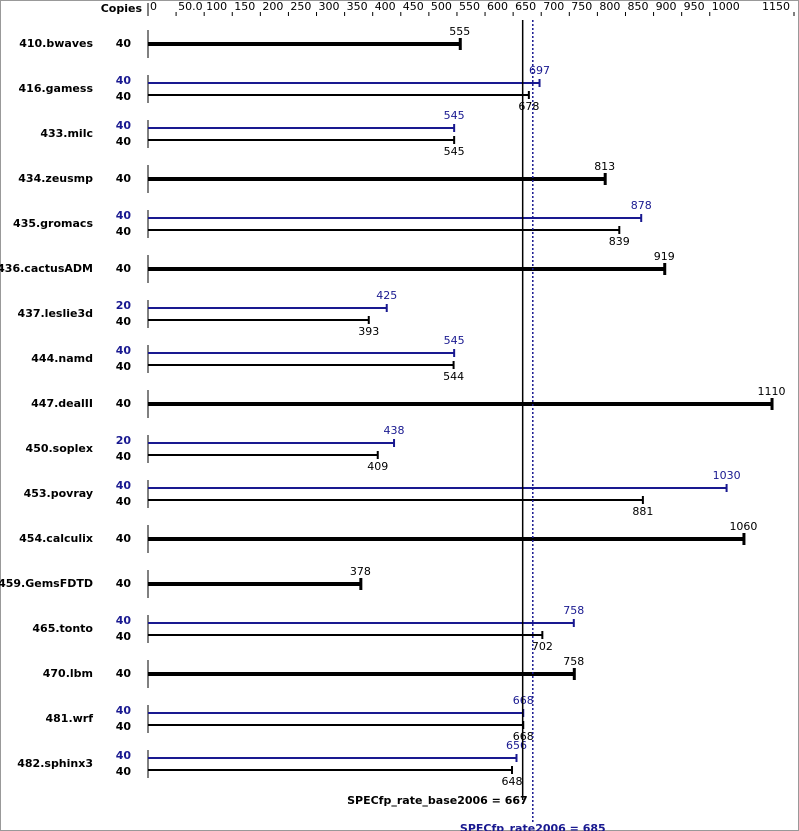 This screenshot has width=799, height=831. What do you see at coordinates (153, 6) in the screenshot?
I see `x-tick-label: 0` at bounding box center [153, 6].